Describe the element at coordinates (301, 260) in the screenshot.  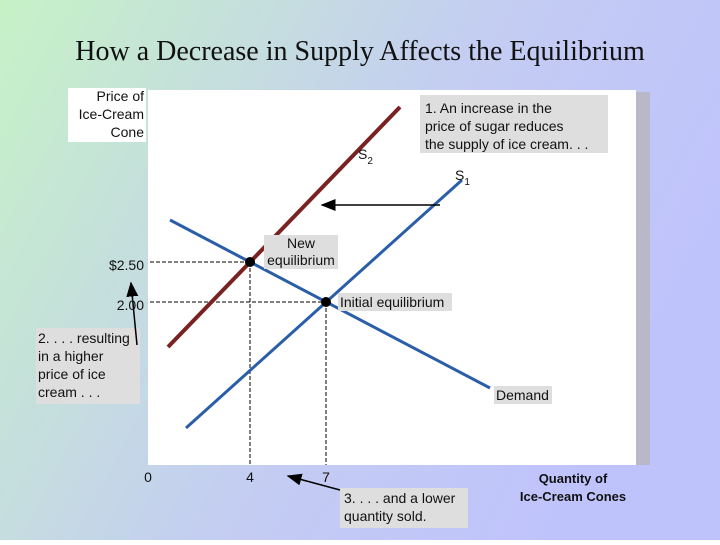
I see `point-label: equilibrium` at that location.